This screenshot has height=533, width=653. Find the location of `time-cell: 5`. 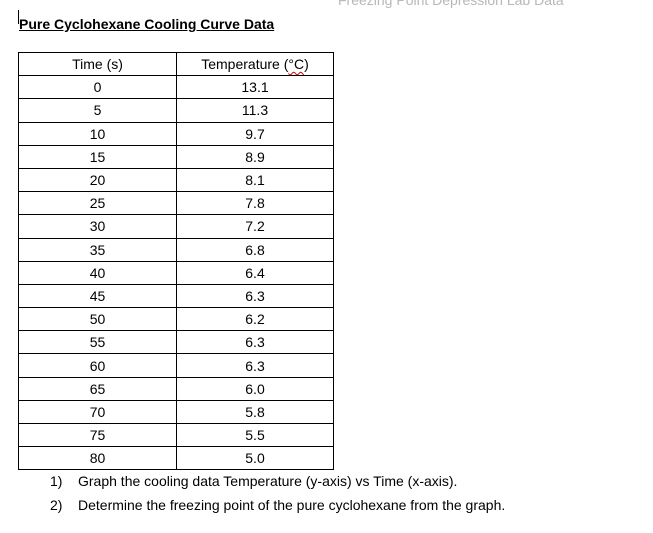

time-cell: 5 is located at coordinates (97, 110).